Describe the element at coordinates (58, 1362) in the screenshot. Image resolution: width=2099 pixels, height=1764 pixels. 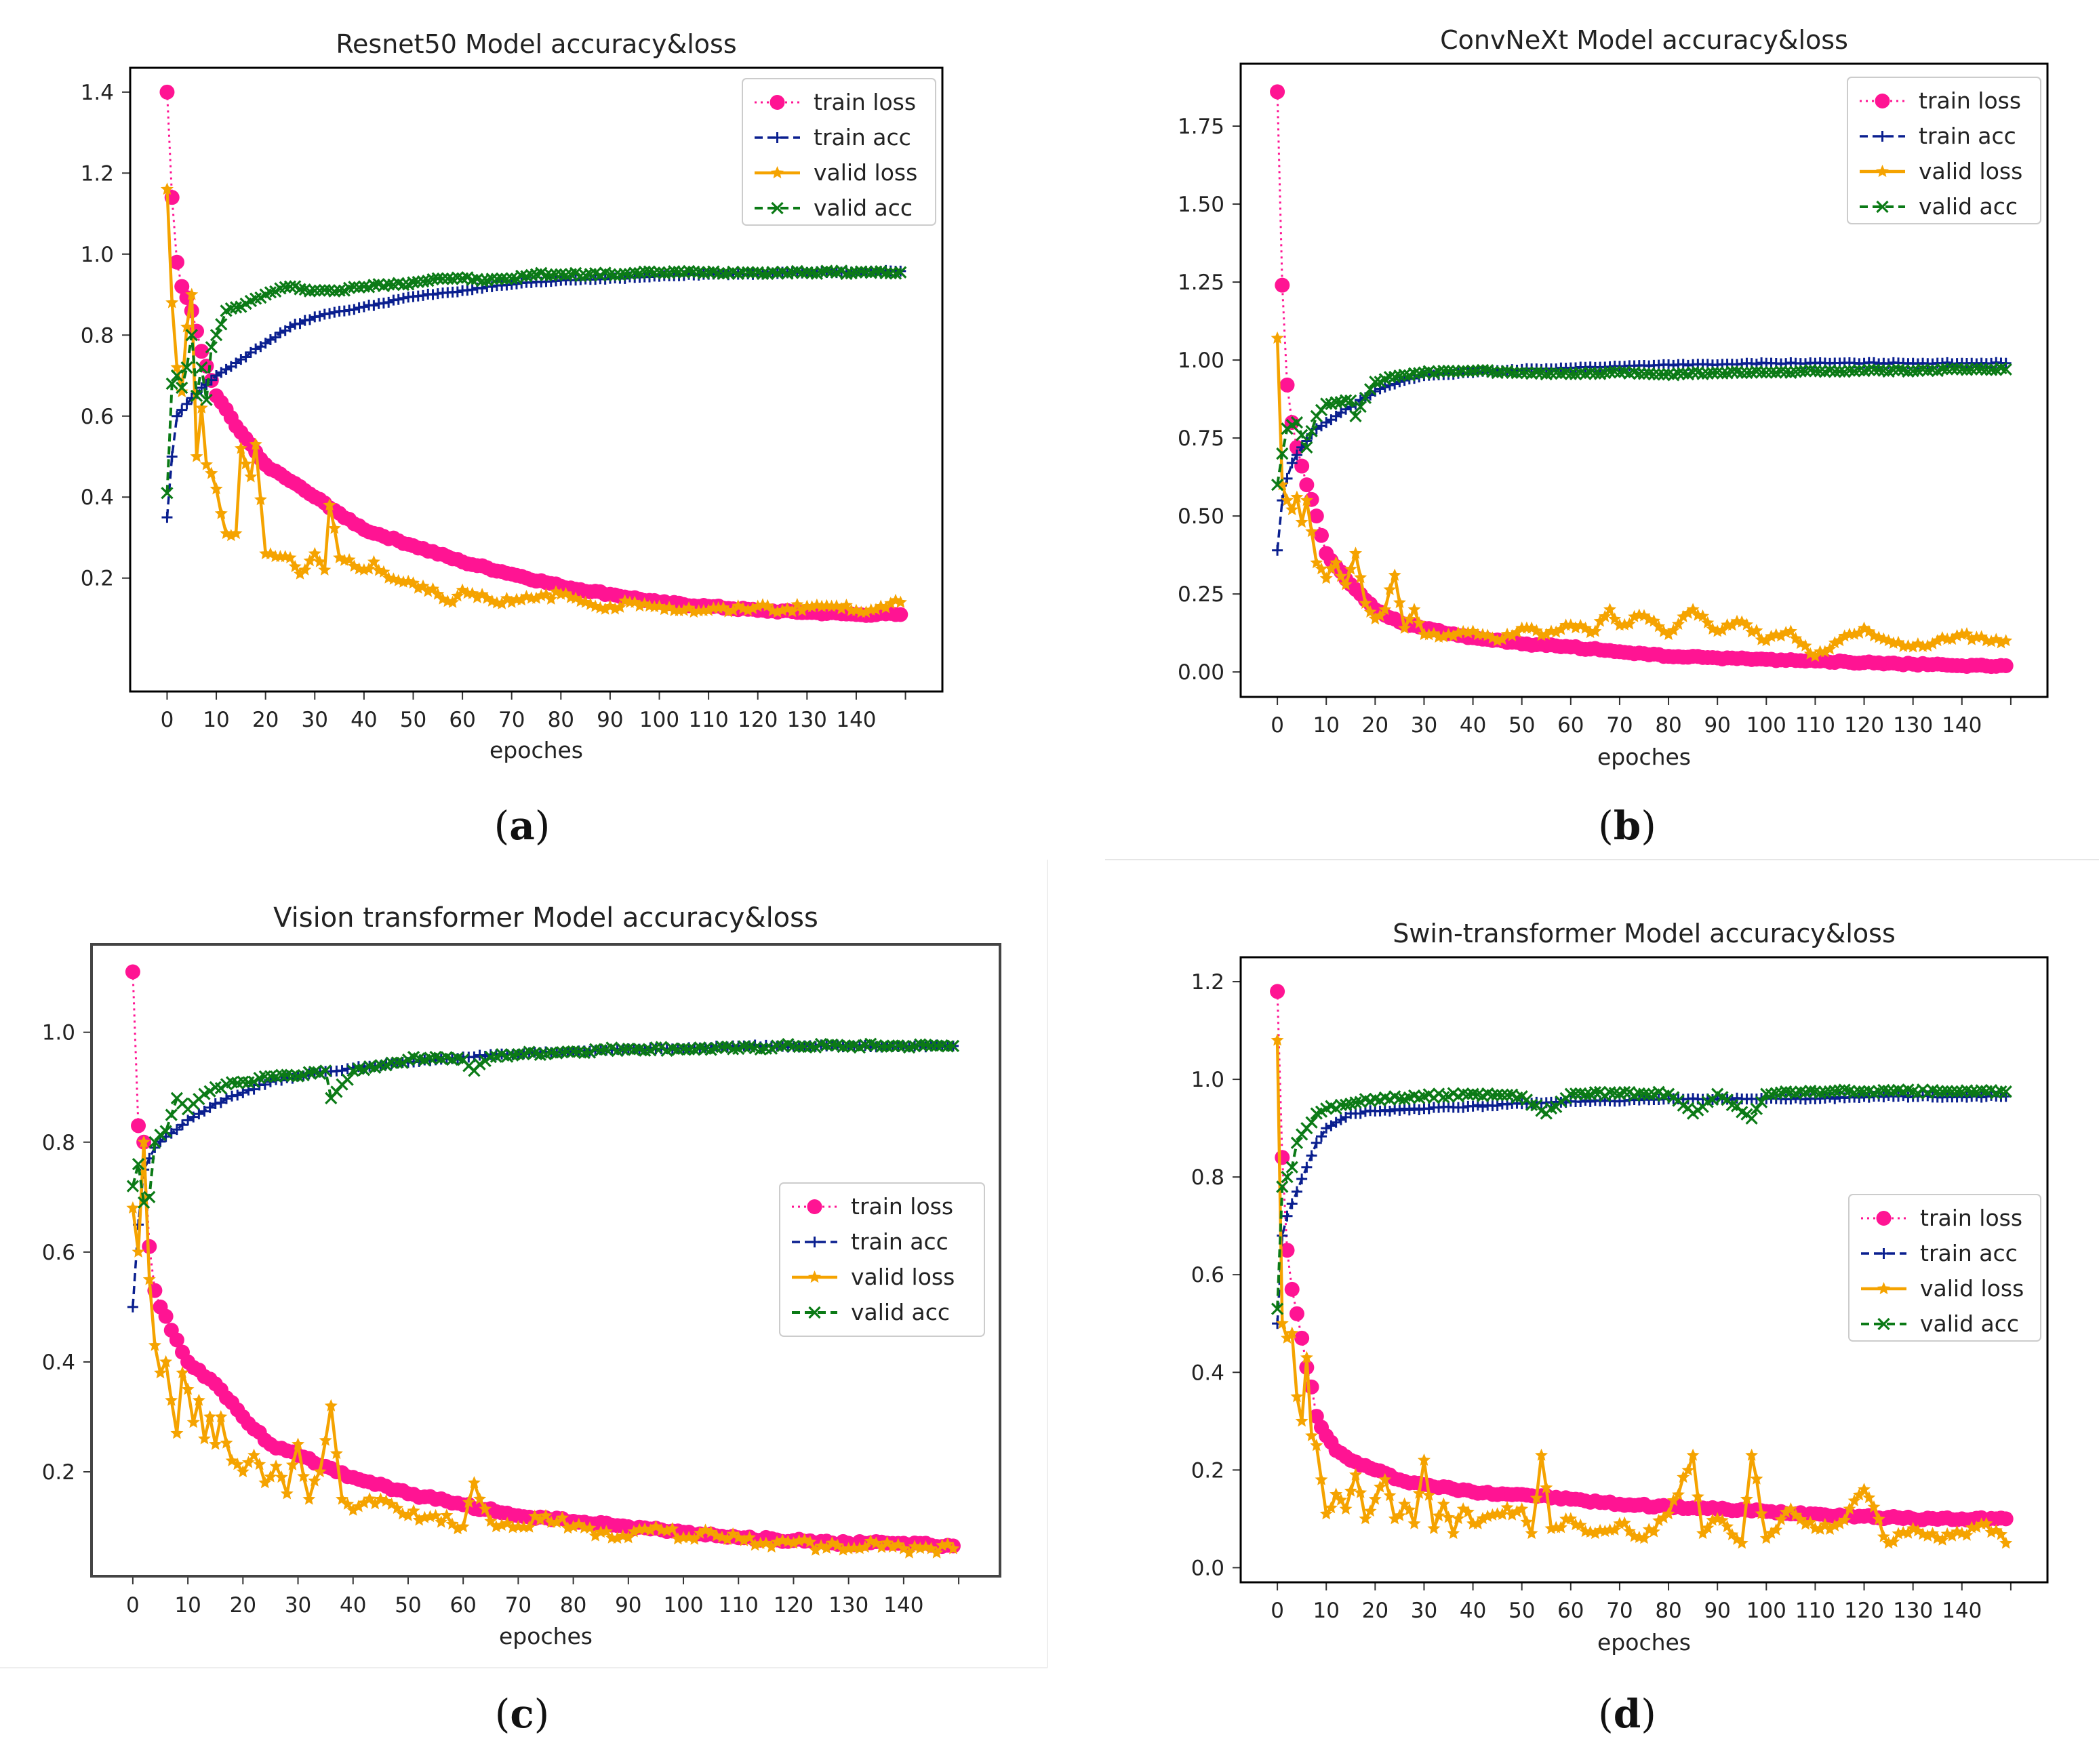
I see `y-tick-label: 0.4` at that location.